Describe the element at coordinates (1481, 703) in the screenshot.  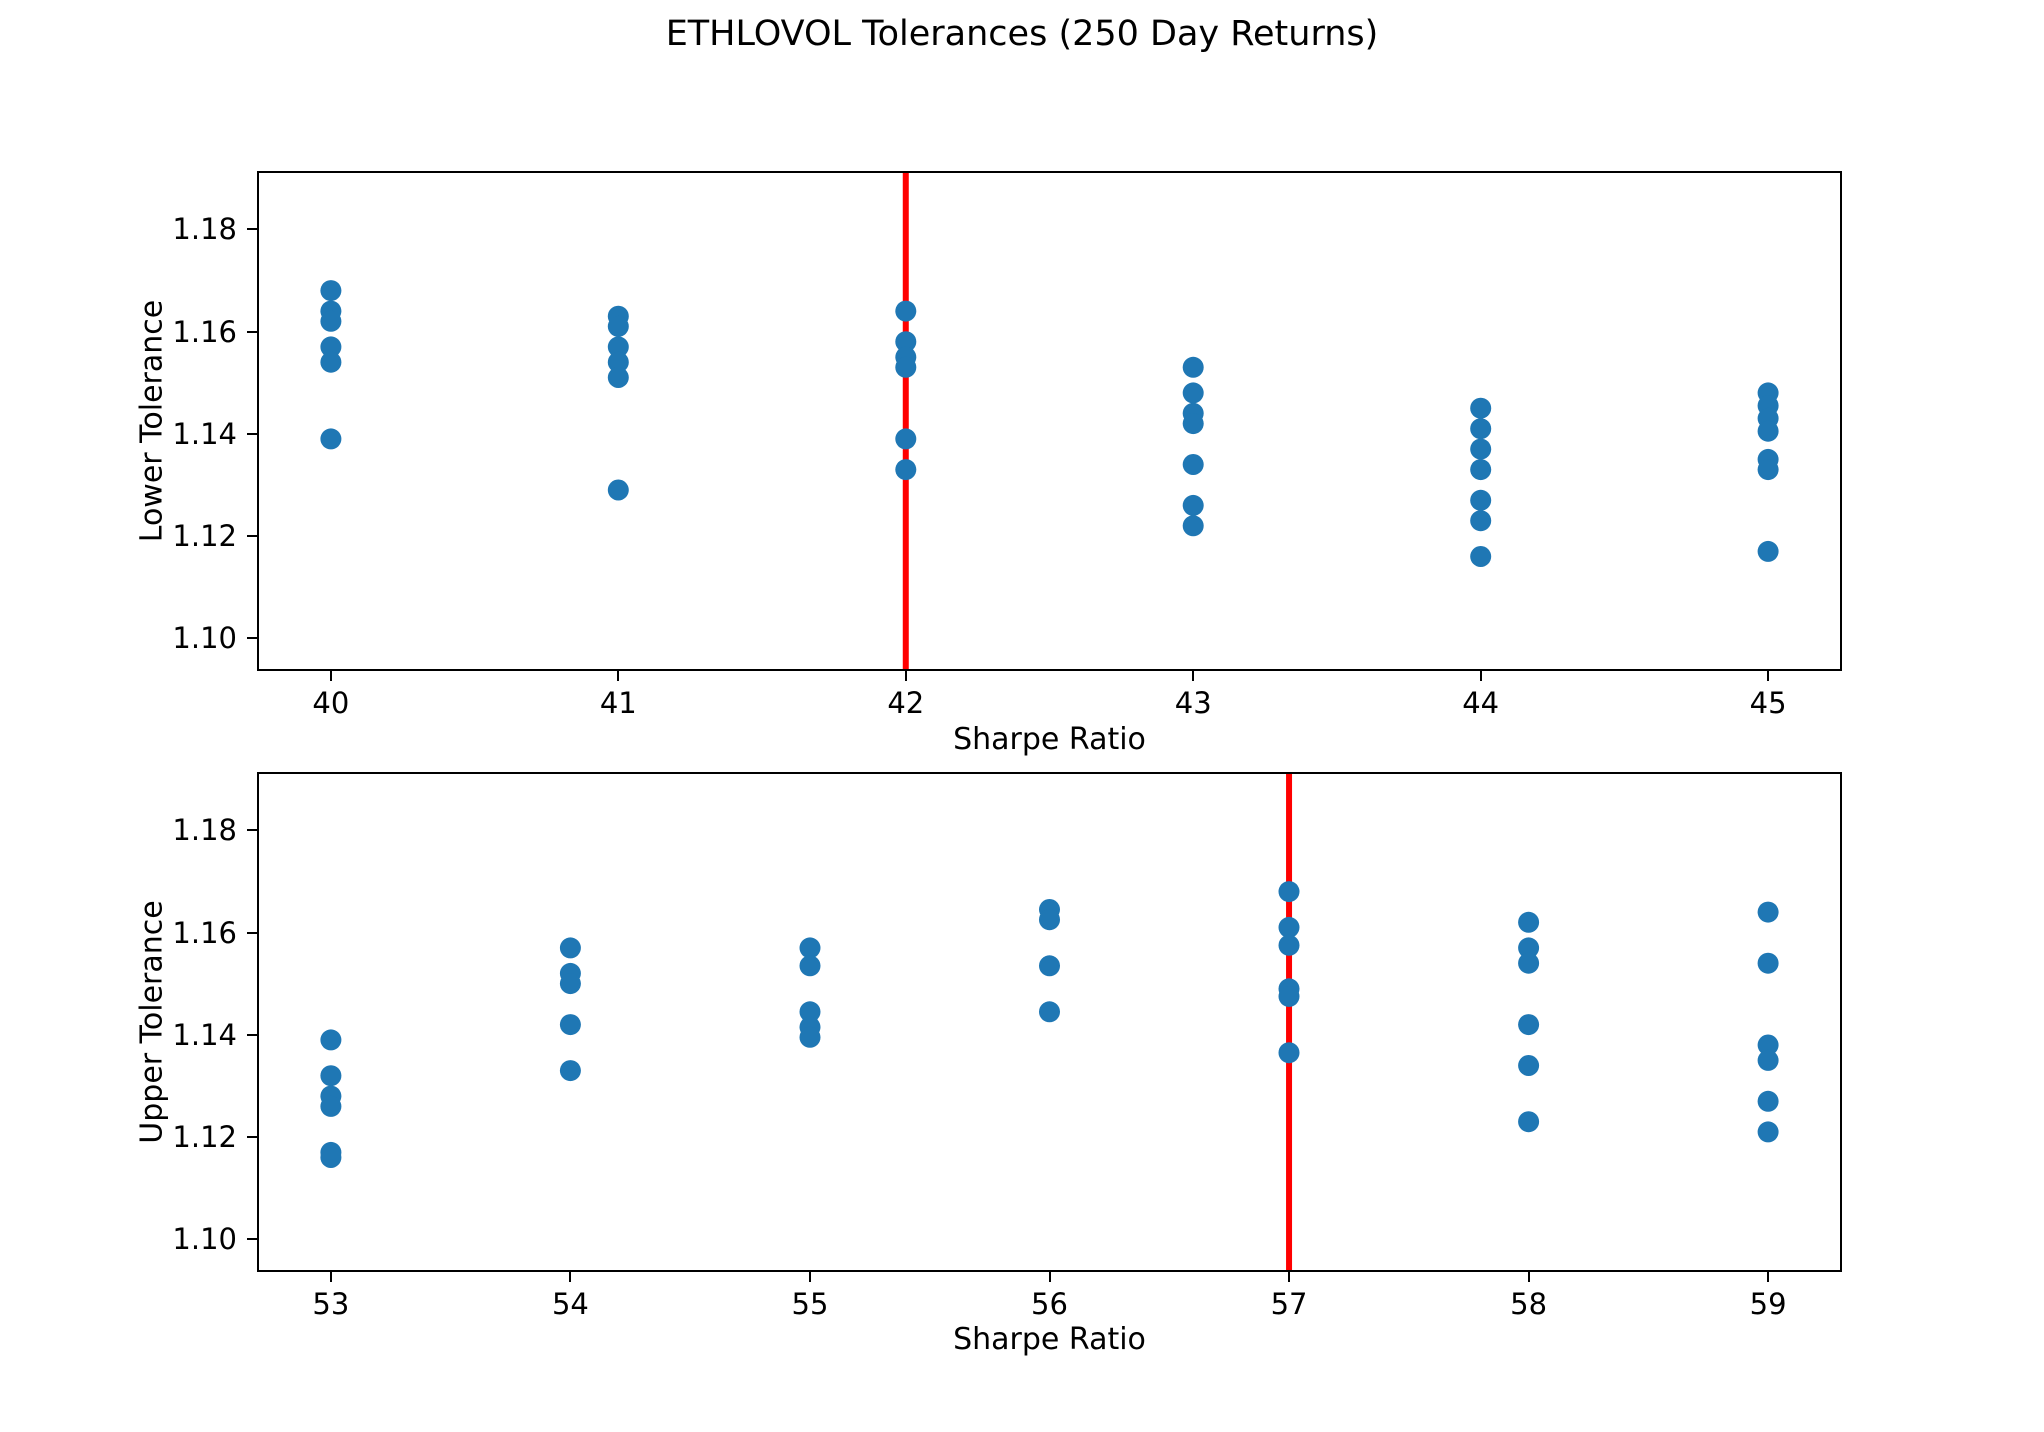
I see `x-tick-label: 44` at that location.